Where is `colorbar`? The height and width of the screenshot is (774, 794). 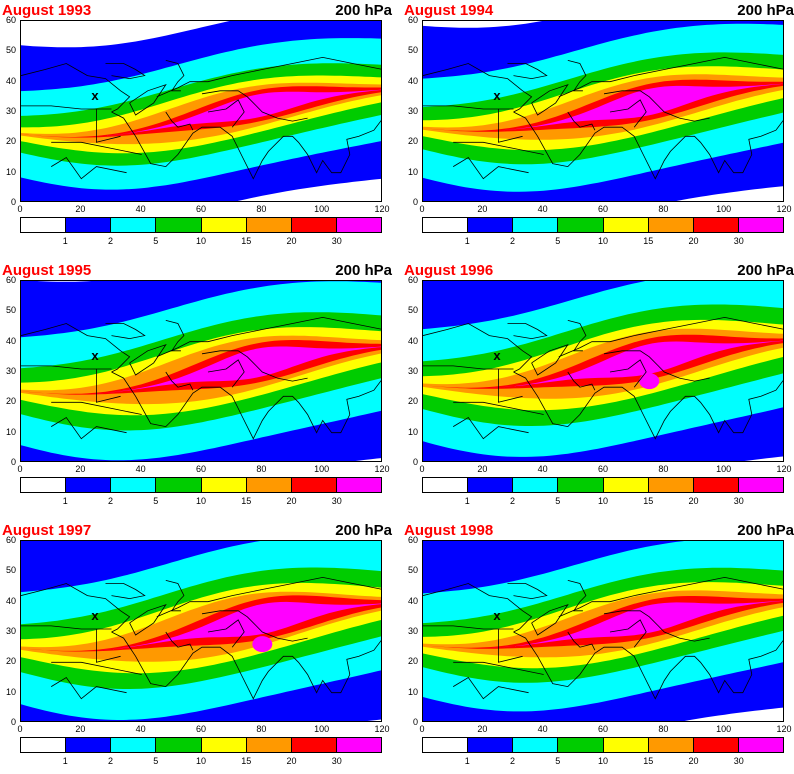 colorbar is located at coordinates (603, 485).